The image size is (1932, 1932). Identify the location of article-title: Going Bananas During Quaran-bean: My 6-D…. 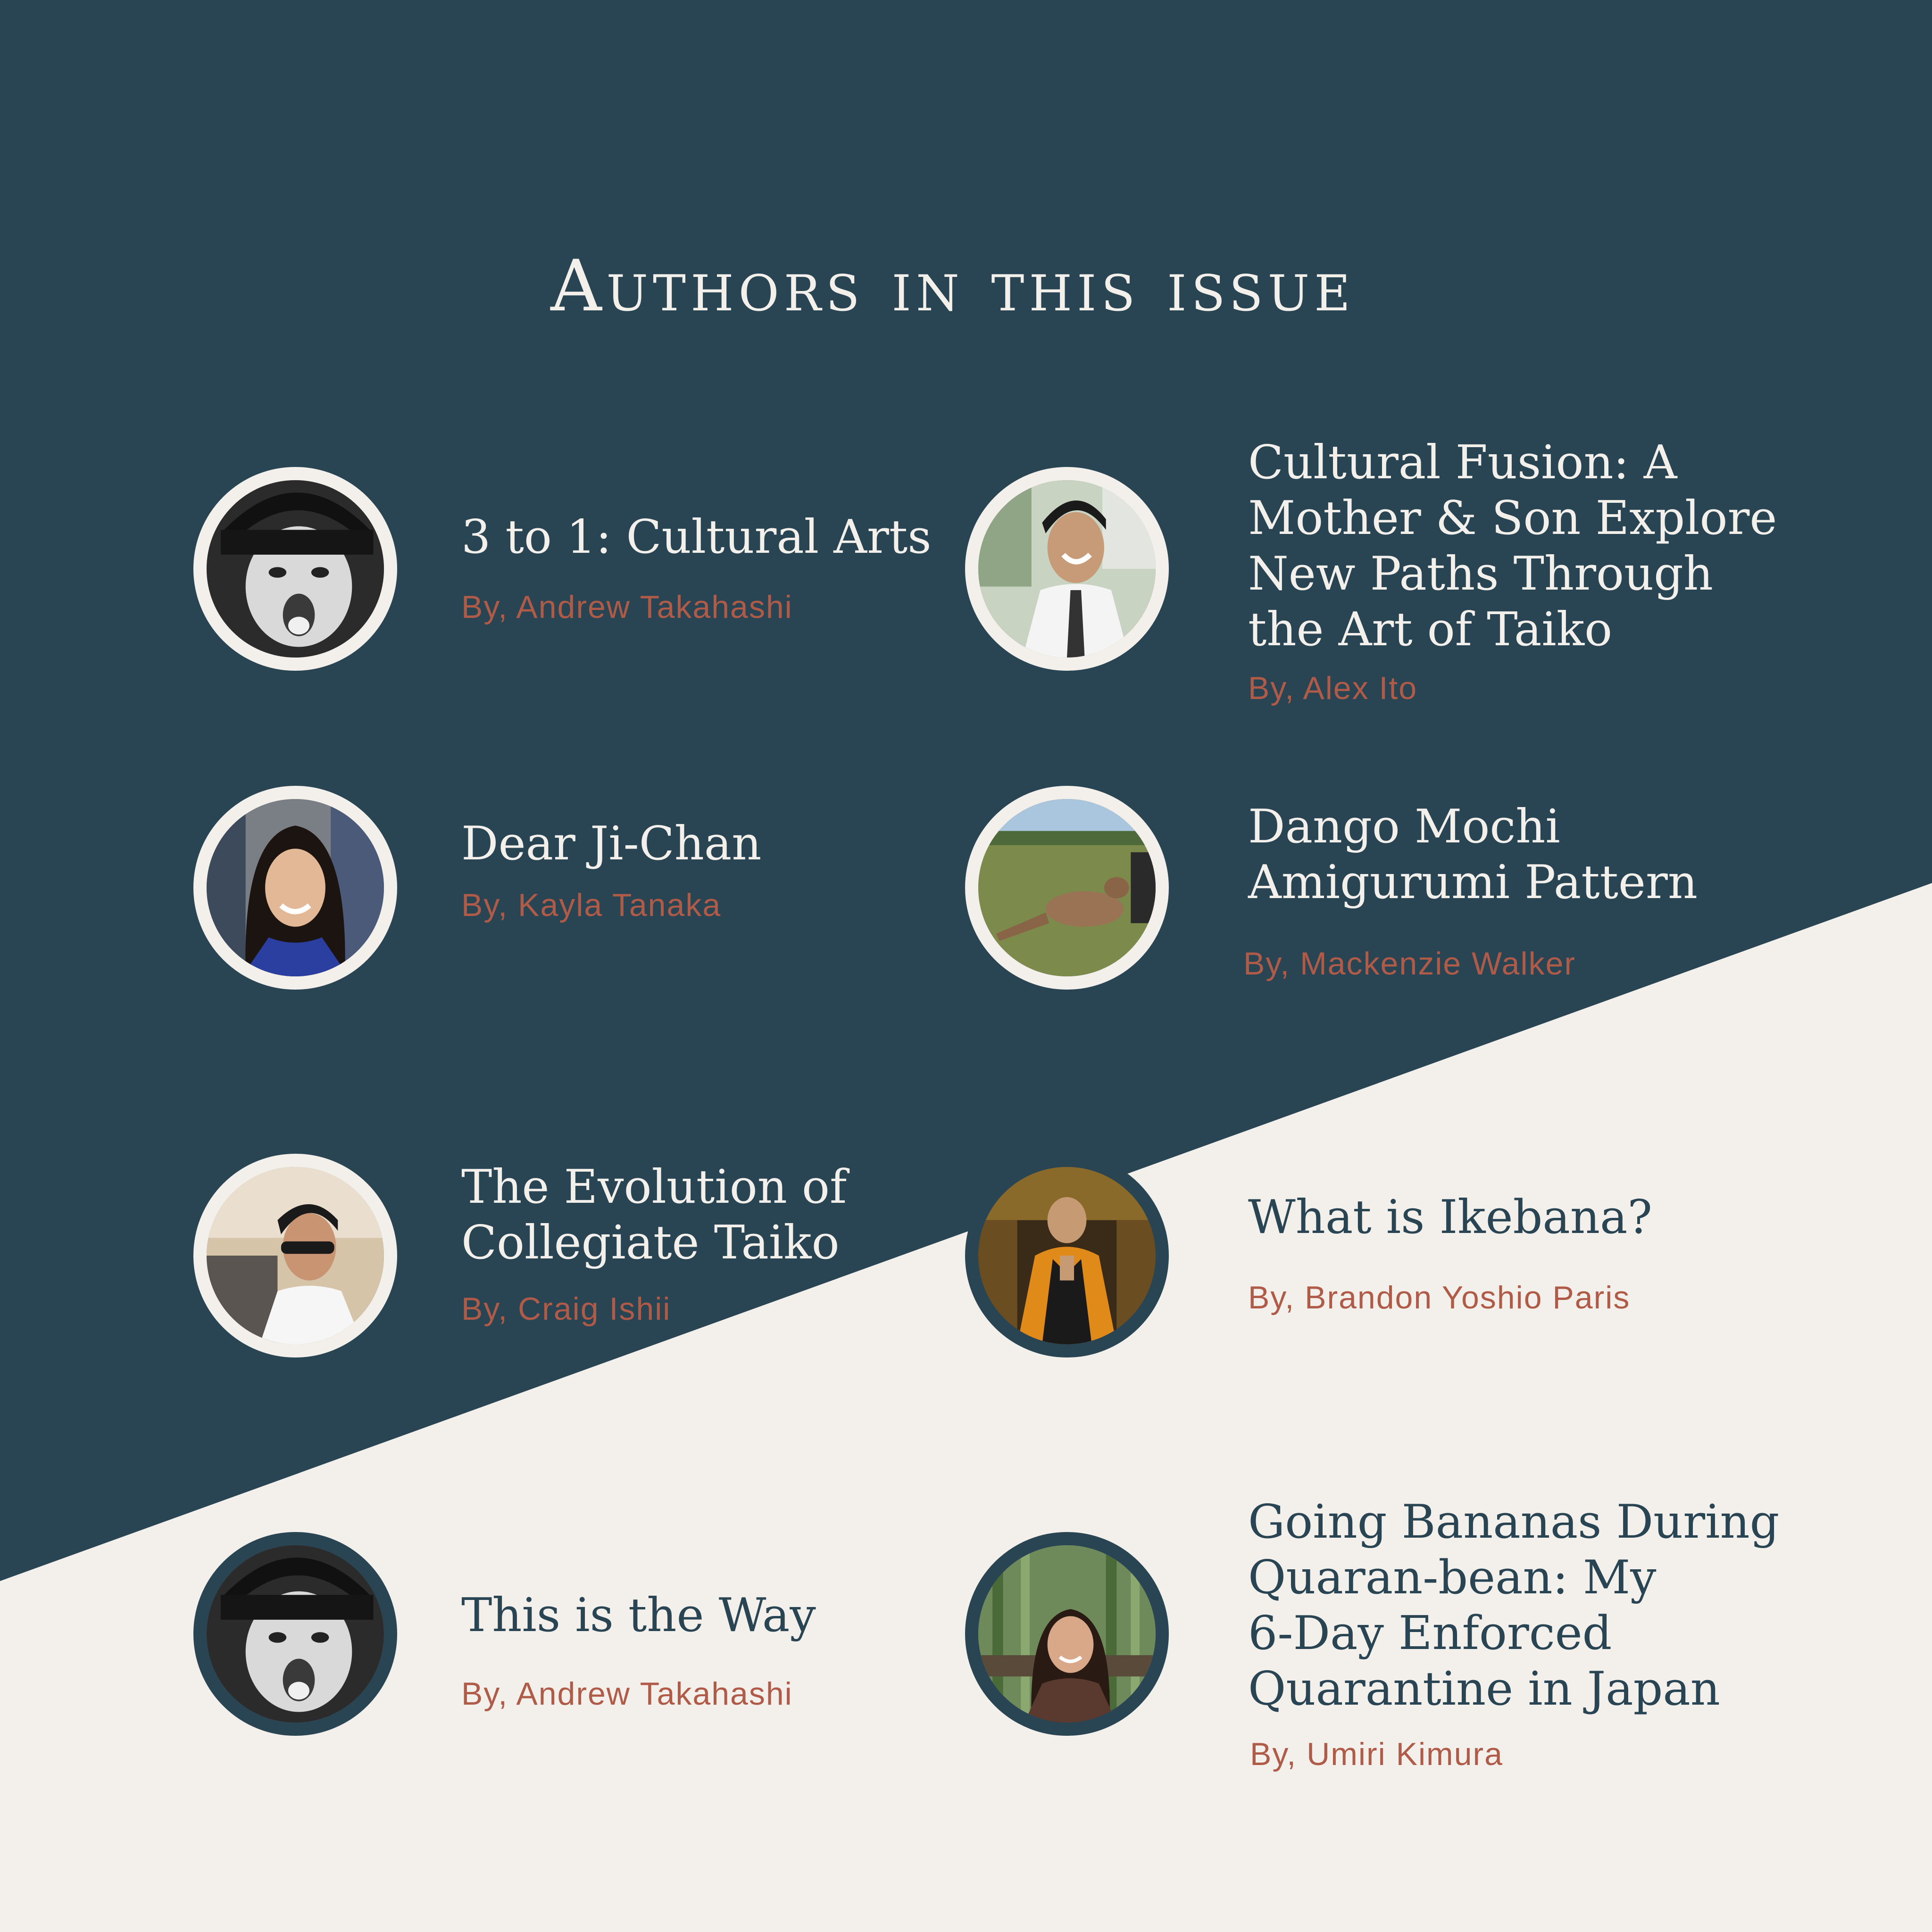
(1513, 1606).